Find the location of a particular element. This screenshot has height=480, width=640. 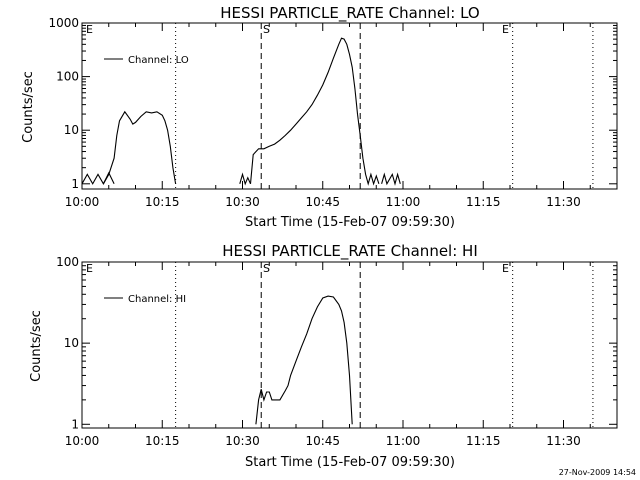

x-tick-label-hi-2: 10:30 is located at coordinates (242, 441).